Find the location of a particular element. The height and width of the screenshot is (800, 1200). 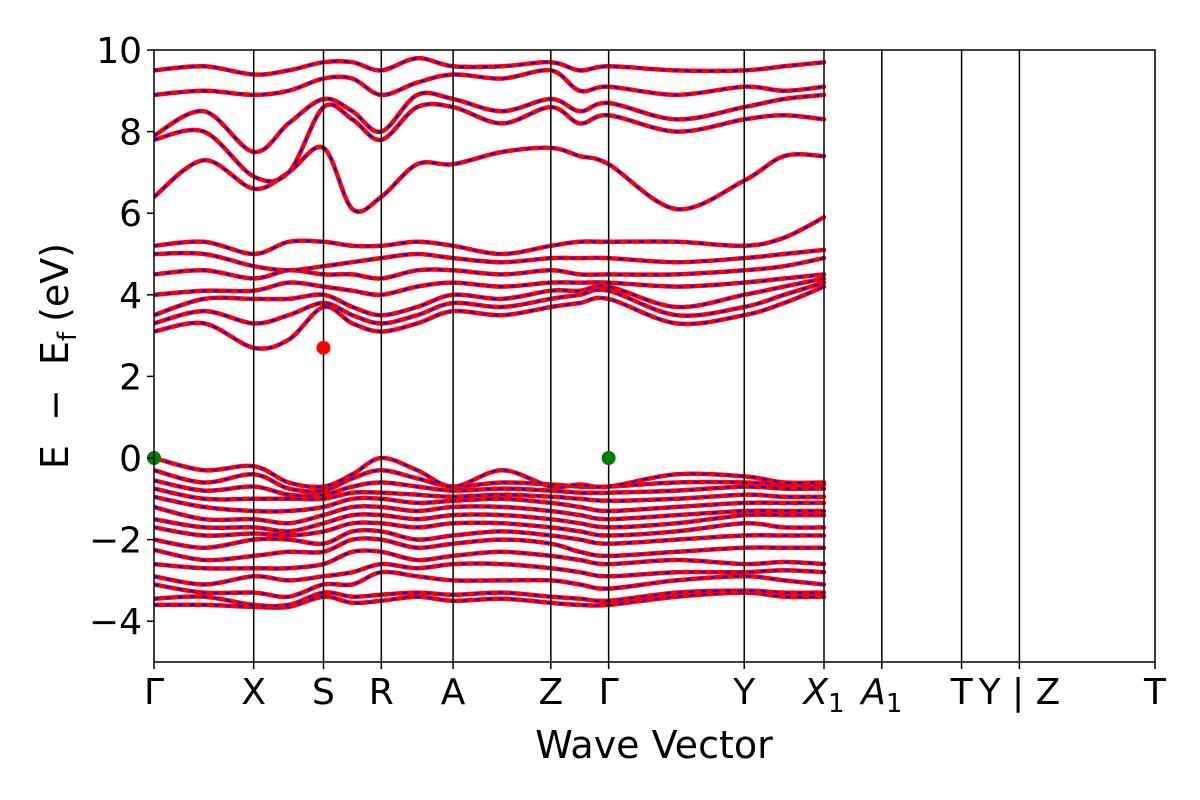

y-axis-label: E − Ef (eV) is located at coordinates (58, 356).